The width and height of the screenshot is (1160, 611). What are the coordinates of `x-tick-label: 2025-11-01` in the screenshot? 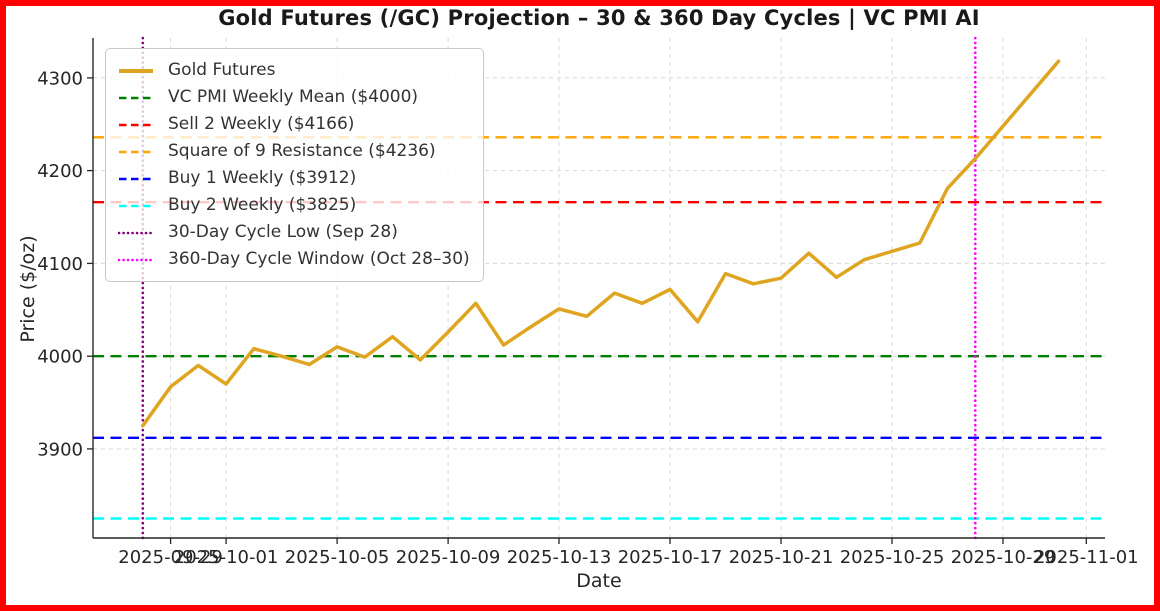 It's located at (1086, 557).